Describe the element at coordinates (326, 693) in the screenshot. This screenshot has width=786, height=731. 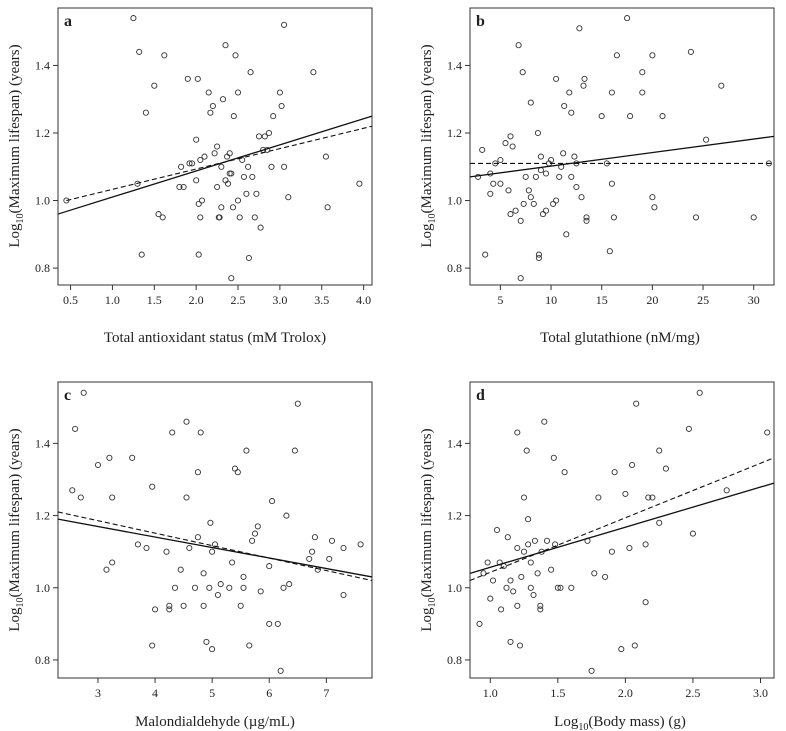
I see `panel-c-x-tick-label: 7` at that location.